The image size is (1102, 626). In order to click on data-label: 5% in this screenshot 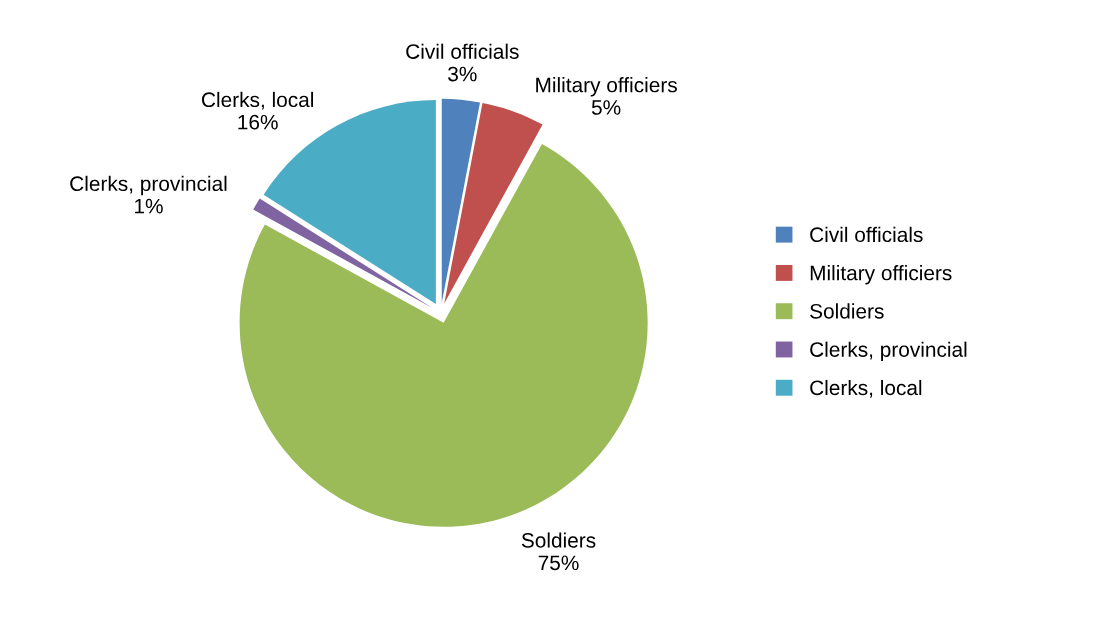, I will do `click(606, 107)`.